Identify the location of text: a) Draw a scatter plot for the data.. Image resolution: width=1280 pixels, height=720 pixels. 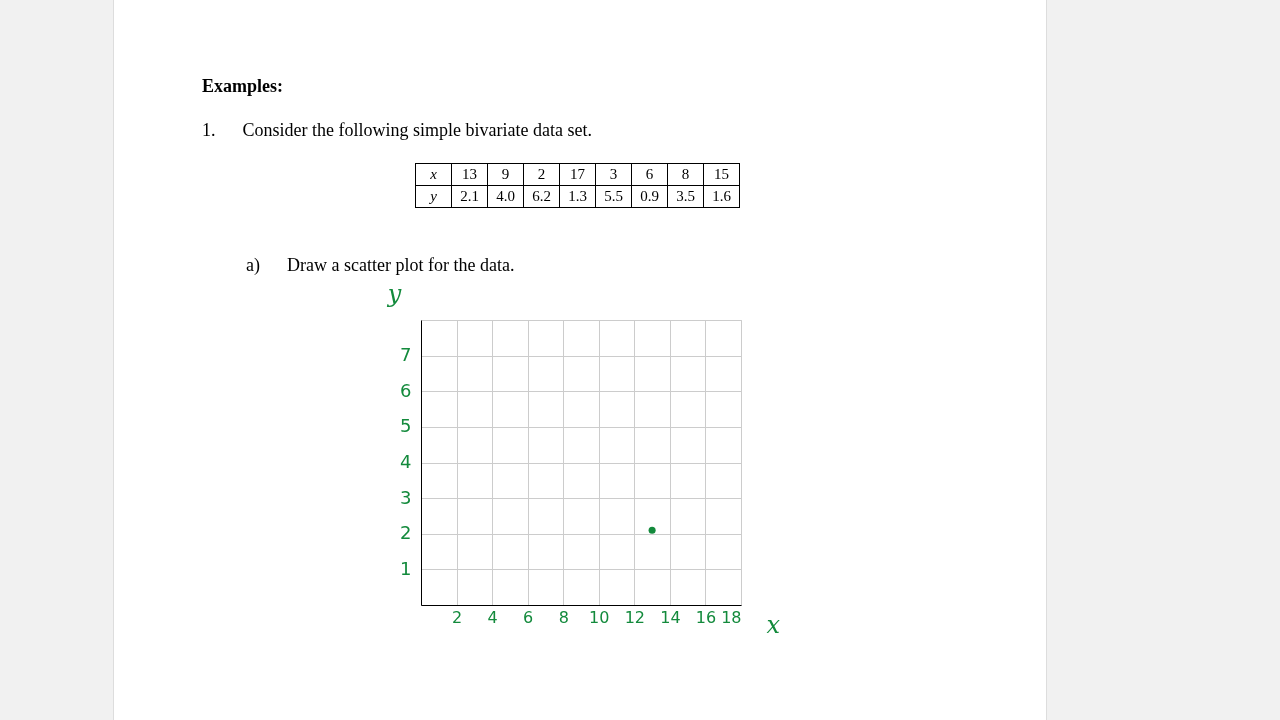
(380, 265).